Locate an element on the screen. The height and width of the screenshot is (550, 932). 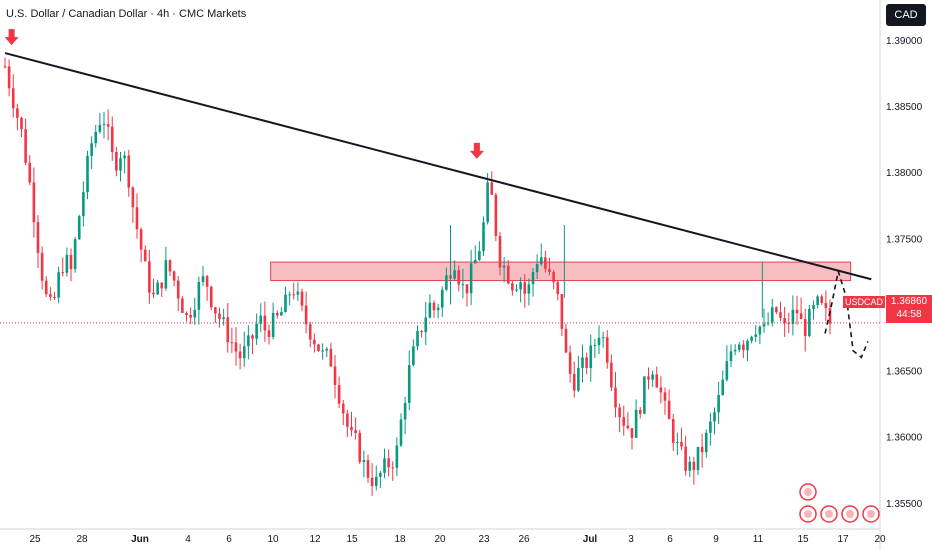
x-tick-label: 23 is located at coordinates (484, 539).